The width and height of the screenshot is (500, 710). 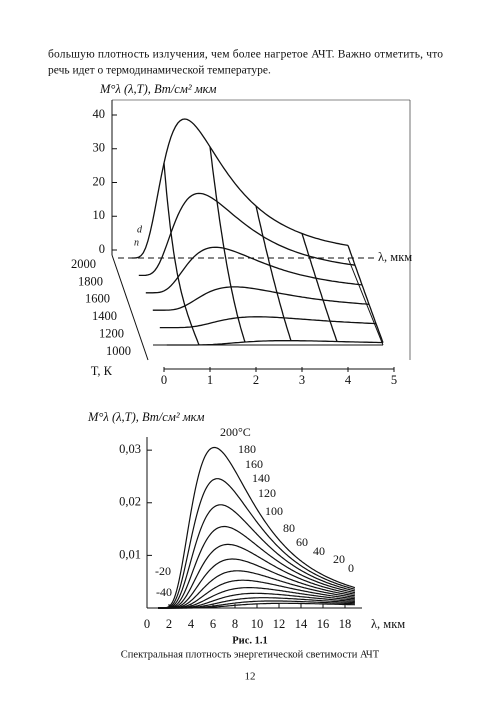 What do you see at coordinates (274, 511) in the screenshot?
I see `curve-label: 100` at bounding box center [274, 511].